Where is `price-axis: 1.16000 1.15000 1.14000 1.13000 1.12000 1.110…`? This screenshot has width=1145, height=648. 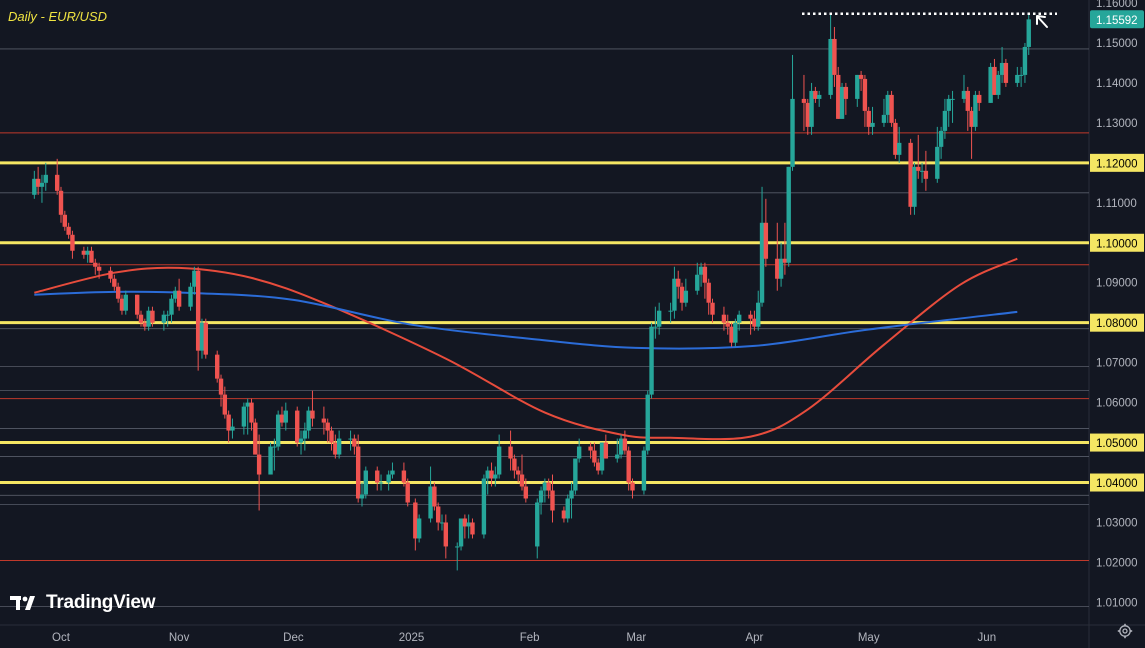
price-axis: 1.16000 1.15000 1.14000 1.13000 1.12000 1.110… is located at coordinates (1117, 304).